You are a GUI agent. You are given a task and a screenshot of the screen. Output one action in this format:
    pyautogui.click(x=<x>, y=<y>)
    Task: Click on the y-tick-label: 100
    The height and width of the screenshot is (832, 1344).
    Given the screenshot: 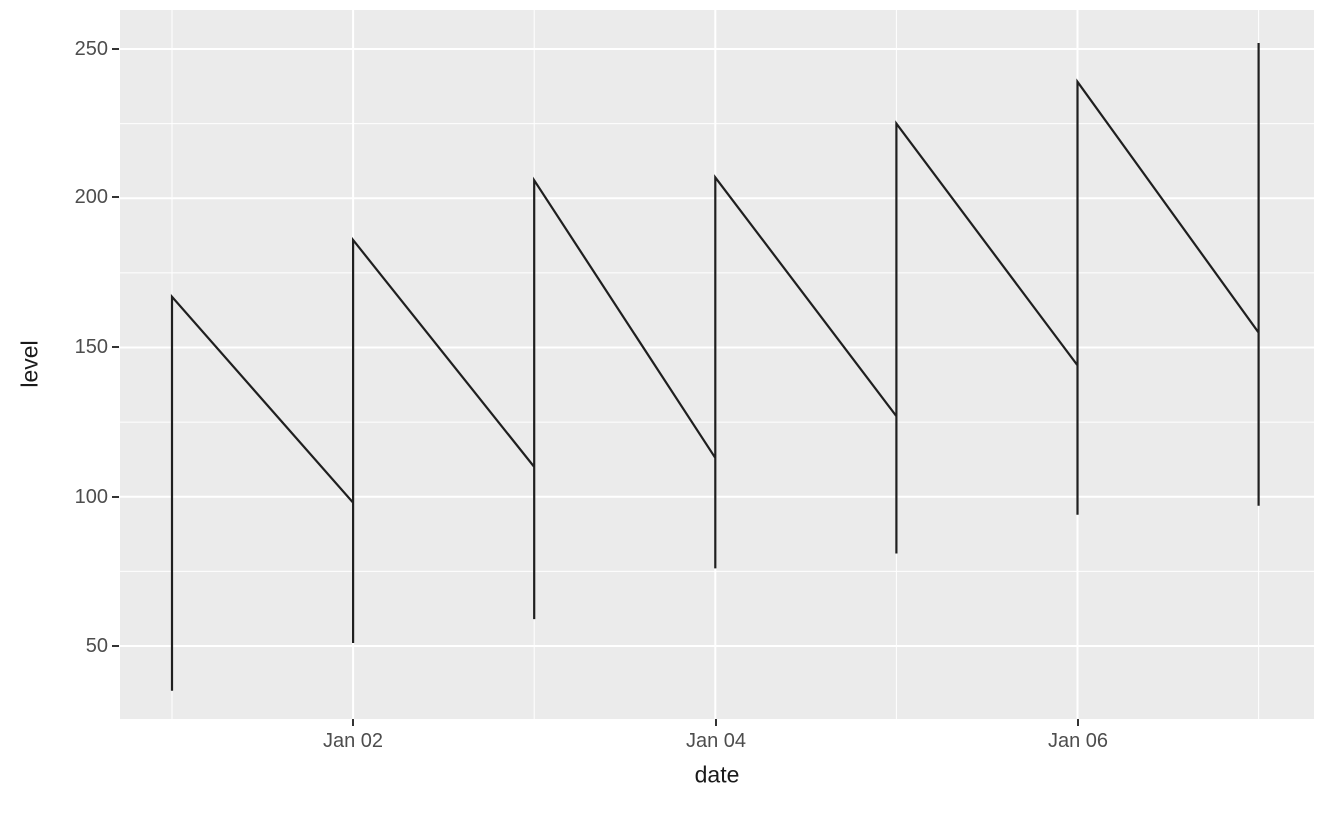 What is the action you would take?
    pyautogui.click(x=91, y=497)
    